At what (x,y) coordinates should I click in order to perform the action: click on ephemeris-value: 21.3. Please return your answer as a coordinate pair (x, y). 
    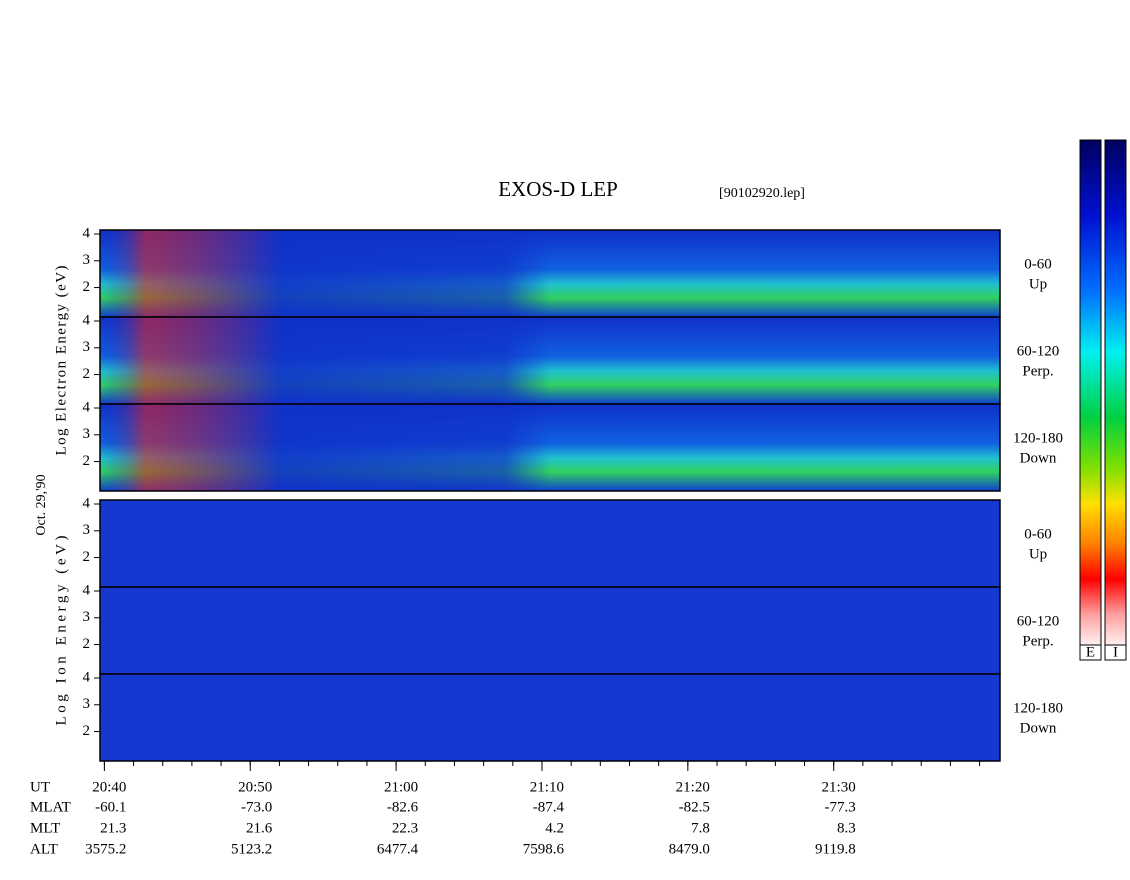
    Looking at the image, I should click on (113, 828).